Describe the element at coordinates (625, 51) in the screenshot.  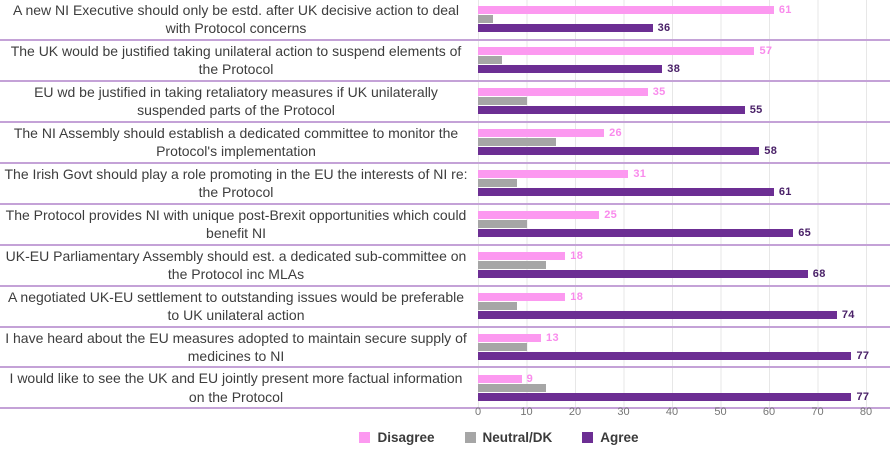
I see `bar-disagree: 57` at that location.